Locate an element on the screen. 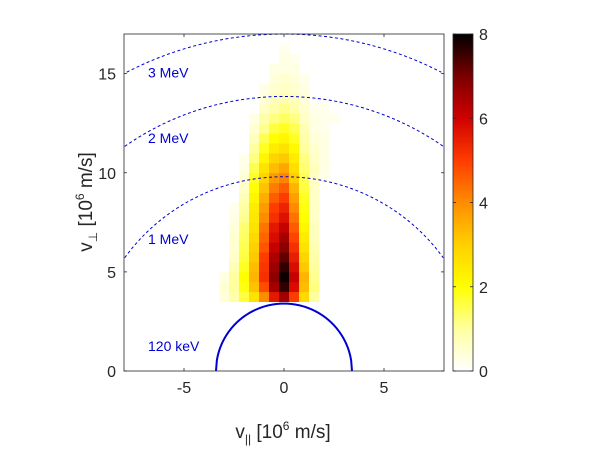  y-tick-label: 15 is located at coordinates (107, 75).